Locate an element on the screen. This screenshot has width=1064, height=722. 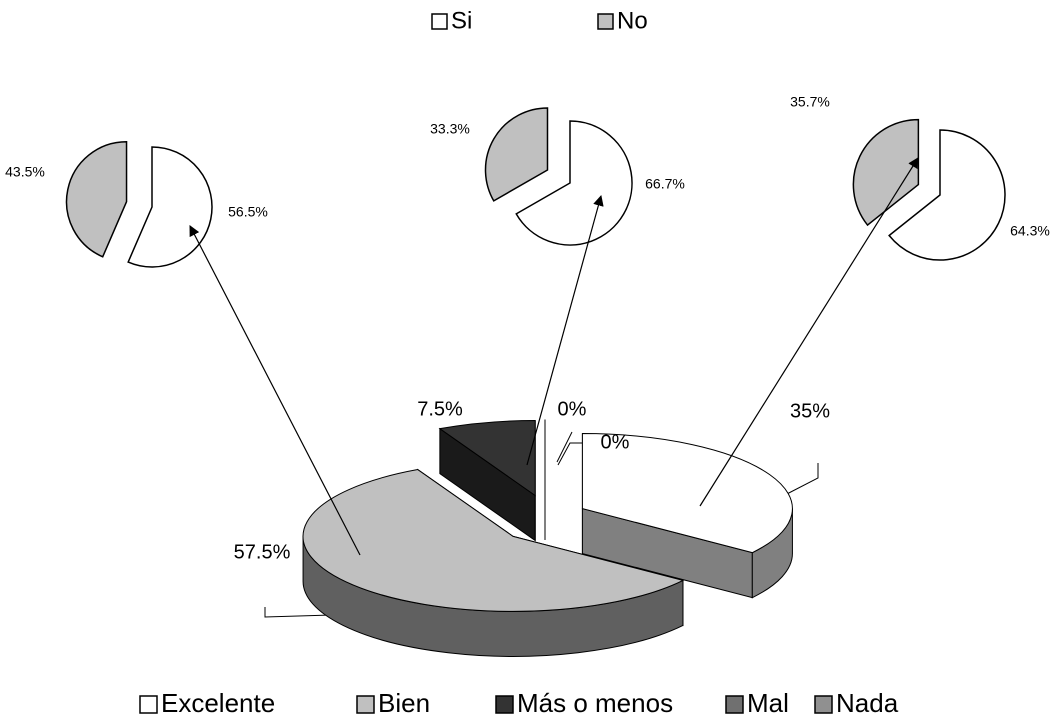
data-label: 56.5% is located at coordinates (248, 212).